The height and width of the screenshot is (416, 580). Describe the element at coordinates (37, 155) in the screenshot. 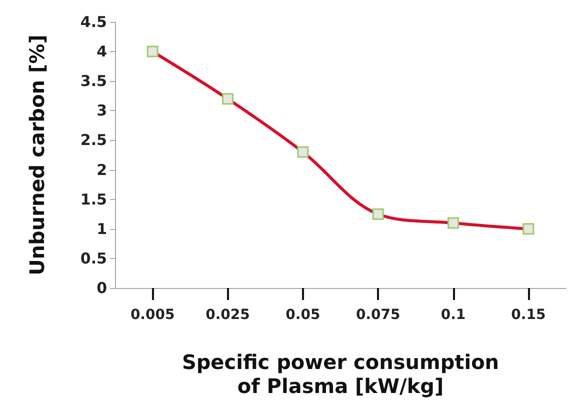

I see `y-axis-title: Unburned carbon [%]` at that location.